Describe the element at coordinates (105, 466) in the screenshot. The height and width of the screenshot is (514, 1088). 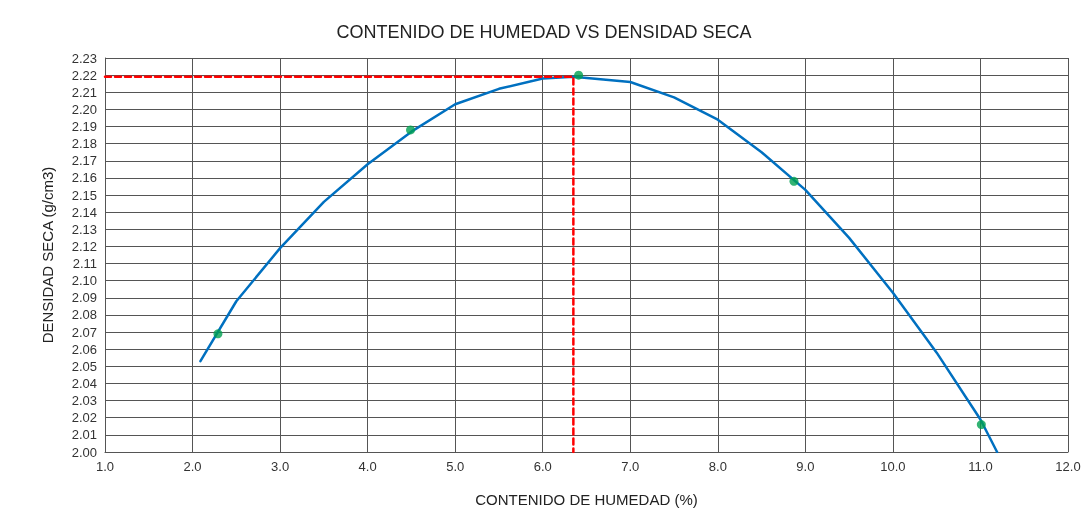
I see `x-tick-label: 1.0` at that location.